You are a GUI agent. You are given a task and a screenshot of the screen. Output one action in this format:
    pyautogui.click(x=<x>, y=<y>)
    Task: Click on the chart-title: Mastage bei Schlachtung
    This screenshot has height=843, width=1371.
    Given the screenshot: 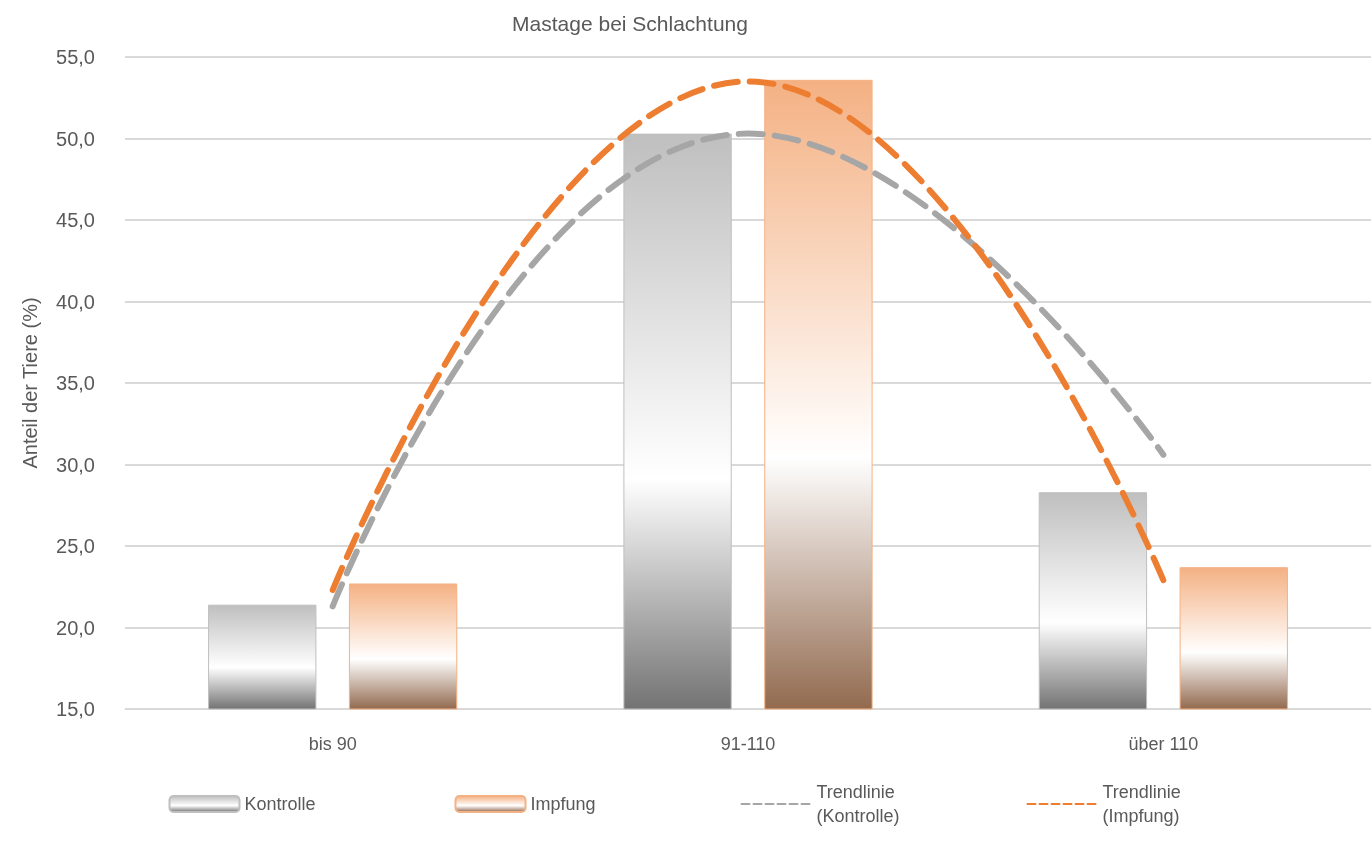 What is the action you would take?
    pyautogui.click(x=630, y=23)
    